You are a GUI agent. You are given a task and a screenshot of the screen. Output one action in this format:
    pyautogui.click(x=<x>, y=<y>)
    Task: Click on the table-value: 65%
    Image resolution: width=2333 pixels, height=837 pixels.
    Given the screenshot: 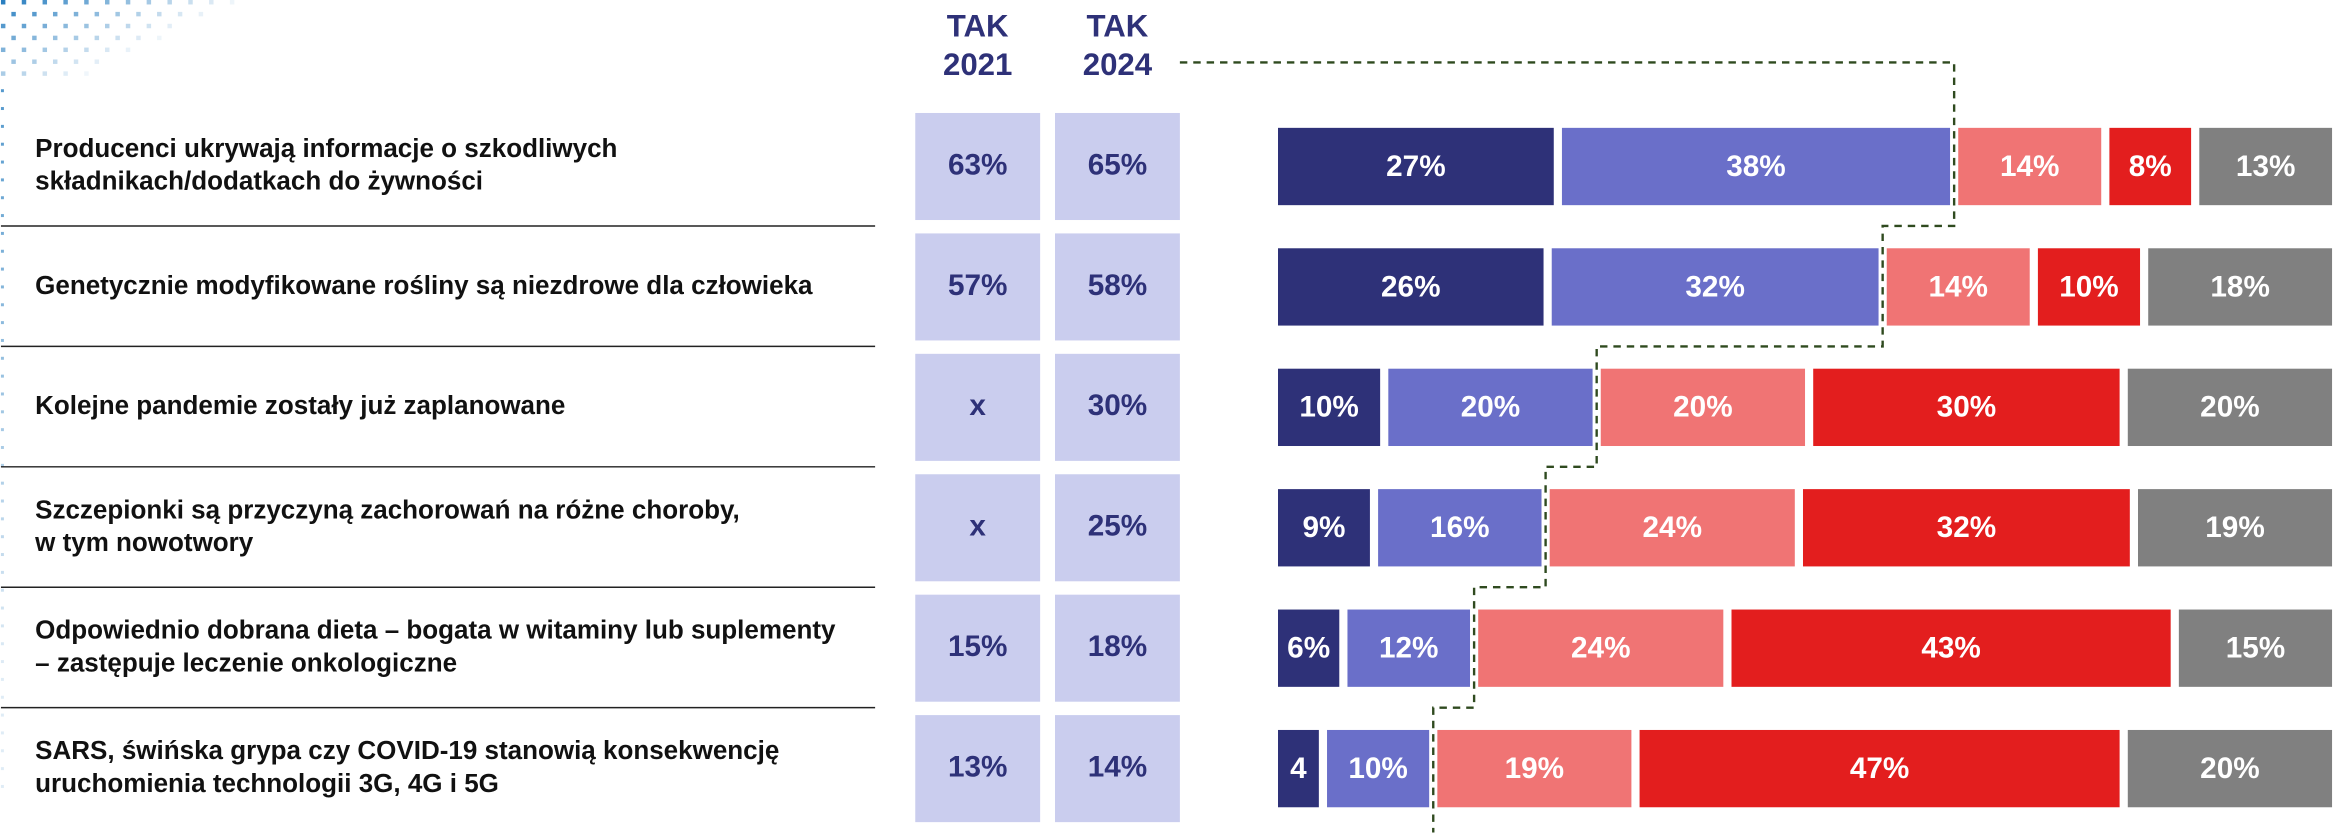 What is the action you would take?
    pyautogui.click(x=1117, y=164)
    